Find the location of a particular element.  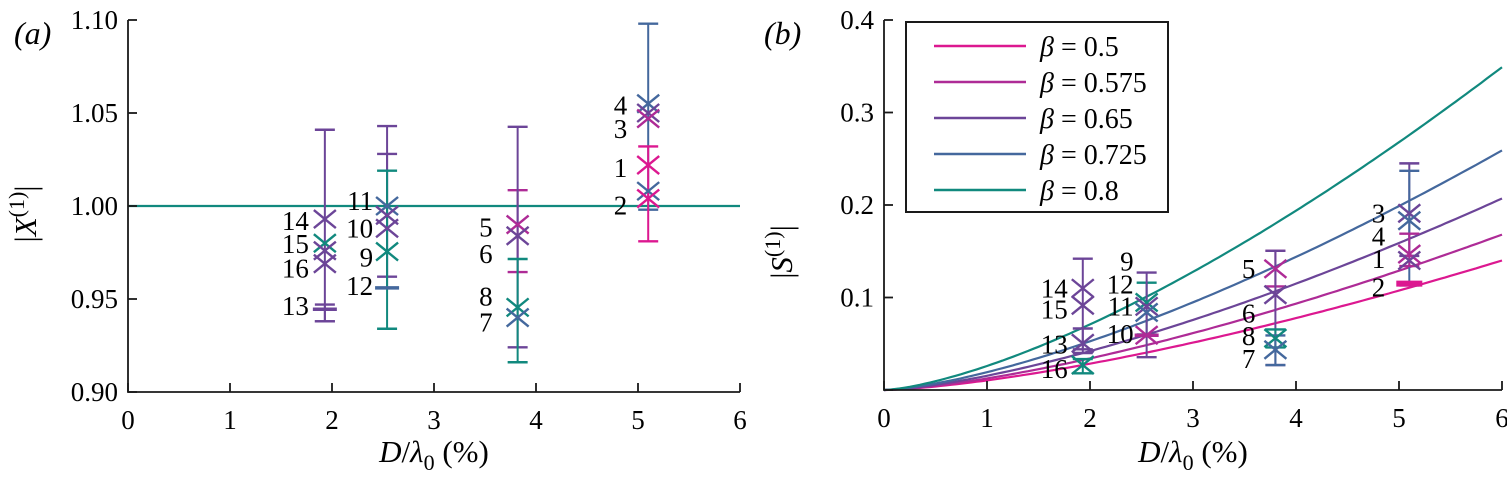

panel-b-tag: (b) is located at coordinates (782, 33).